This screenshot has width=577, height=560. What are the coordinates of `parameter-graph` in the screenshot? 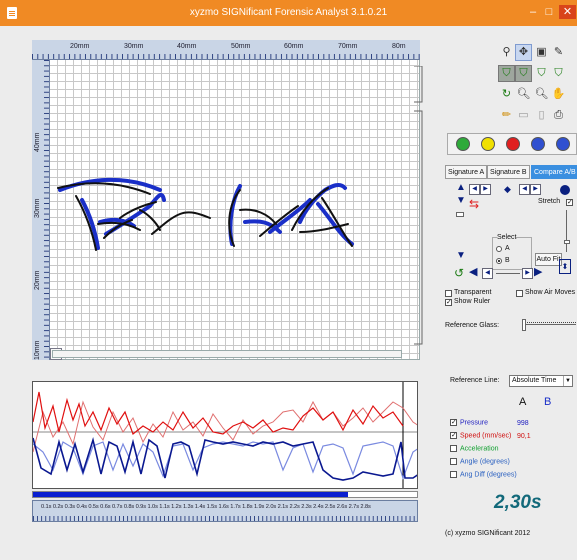 It's located at (225, 435).